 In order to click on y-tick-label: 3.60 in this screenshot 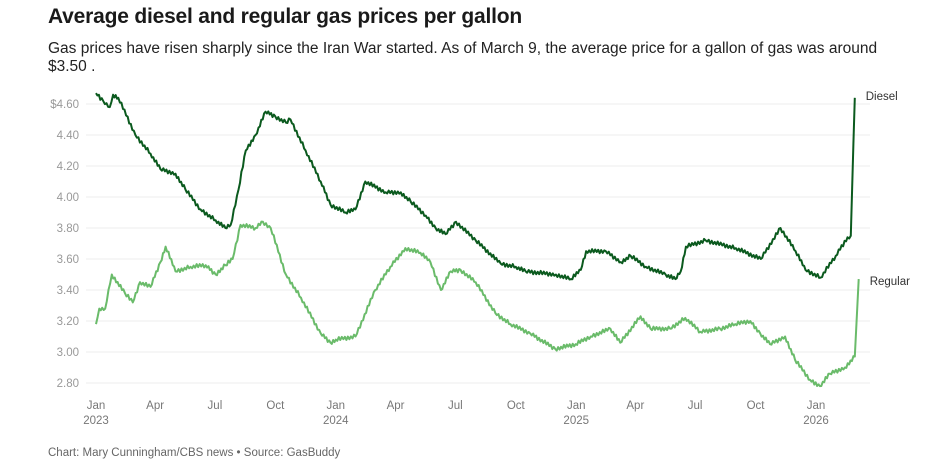, I will do `click(68, 260)`.